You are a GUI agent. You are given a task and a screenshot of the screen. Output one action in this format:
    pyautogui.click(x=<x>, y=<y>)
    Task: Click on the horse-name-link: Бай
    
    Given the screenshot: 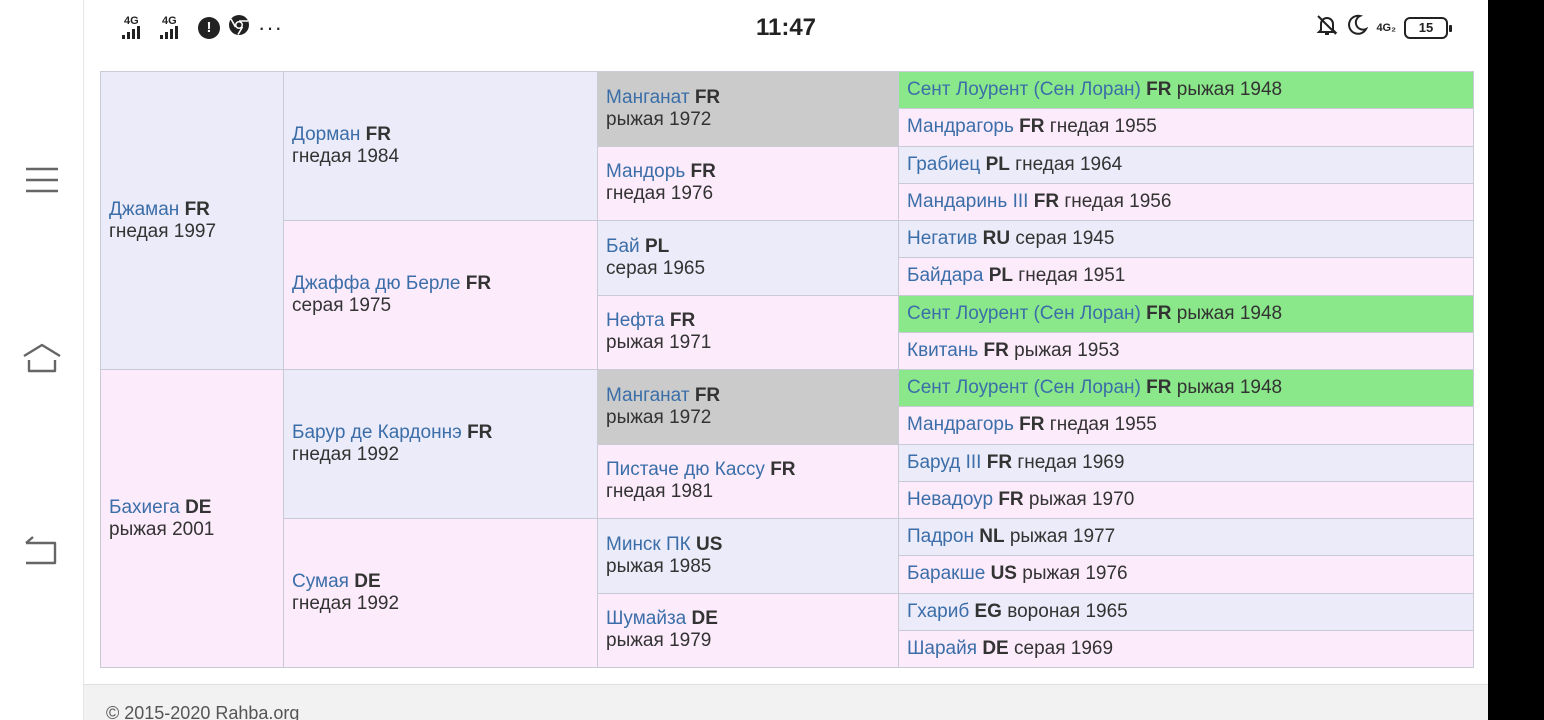 What is the action you would take?
    pyautogui.click(x=623, y=246)
    